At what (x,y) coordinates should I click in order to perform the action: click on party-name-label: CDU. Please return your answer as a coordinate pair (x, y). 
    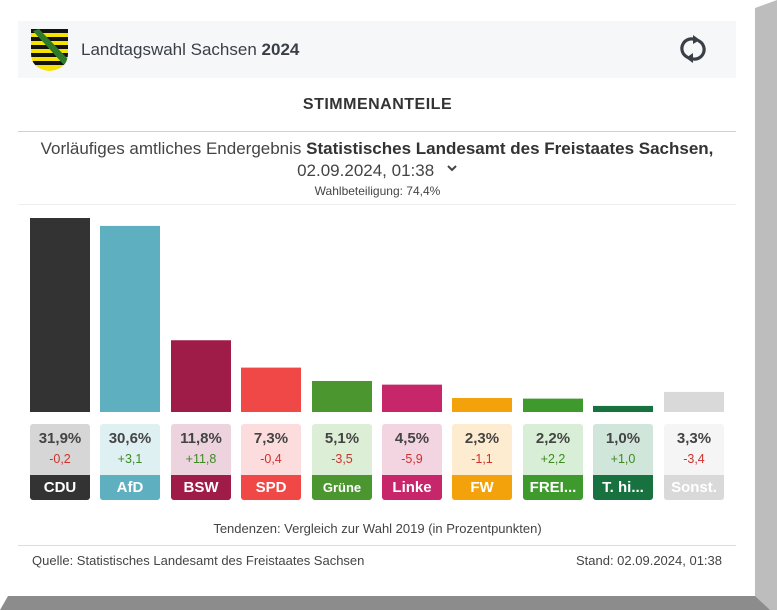
    Looking at the image, I should click on (60, 487).